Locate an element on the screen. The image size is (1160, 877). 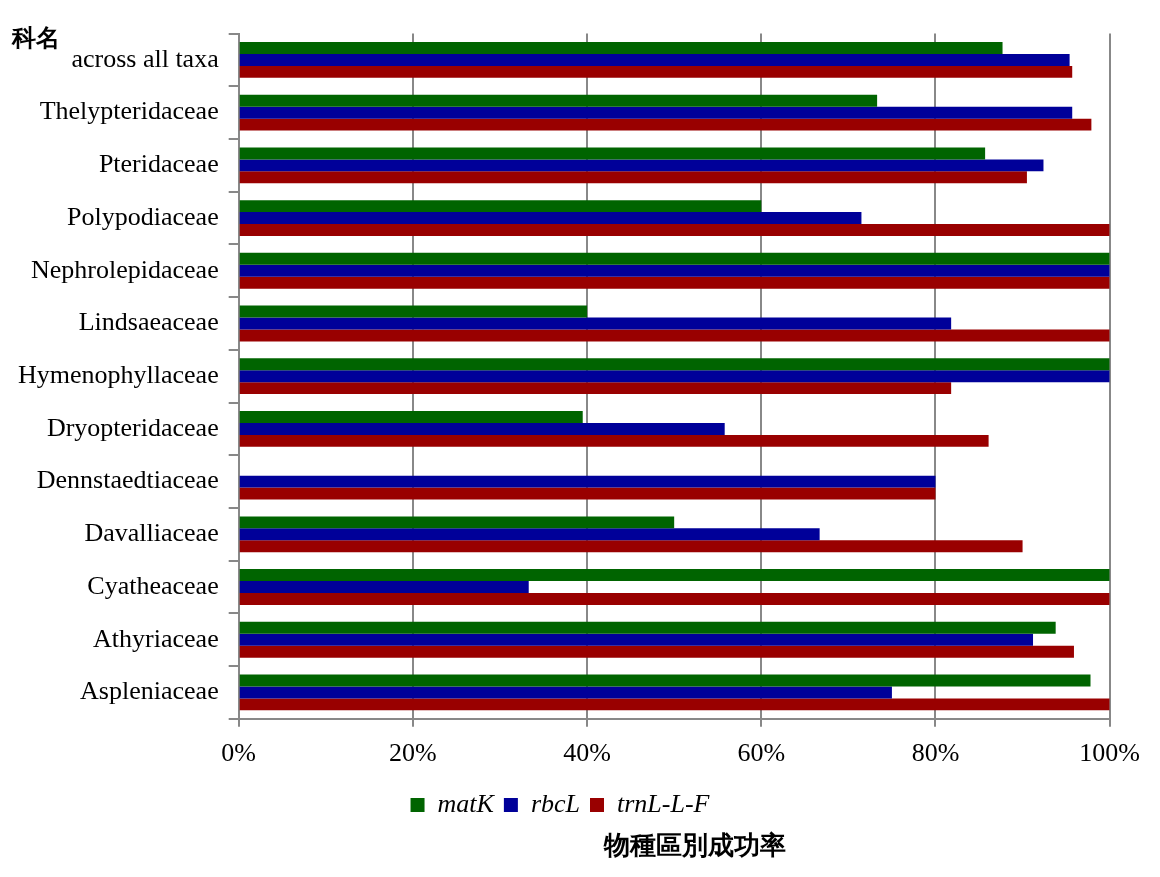
y-tick-label: Davalliaceae is located at coordinates (151, 533).